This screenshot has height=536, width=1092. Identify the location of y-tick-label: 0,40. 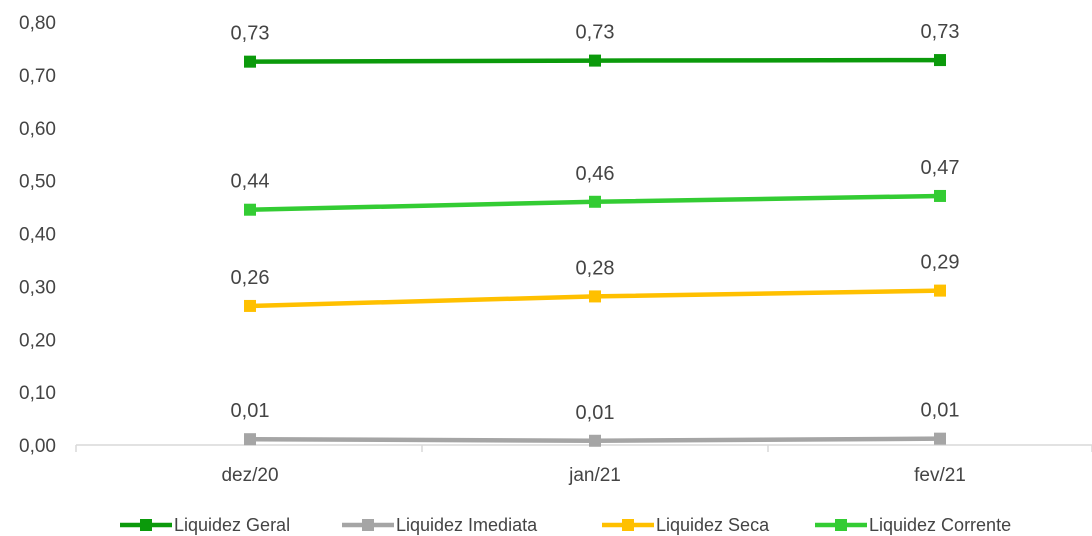
(37, 235).